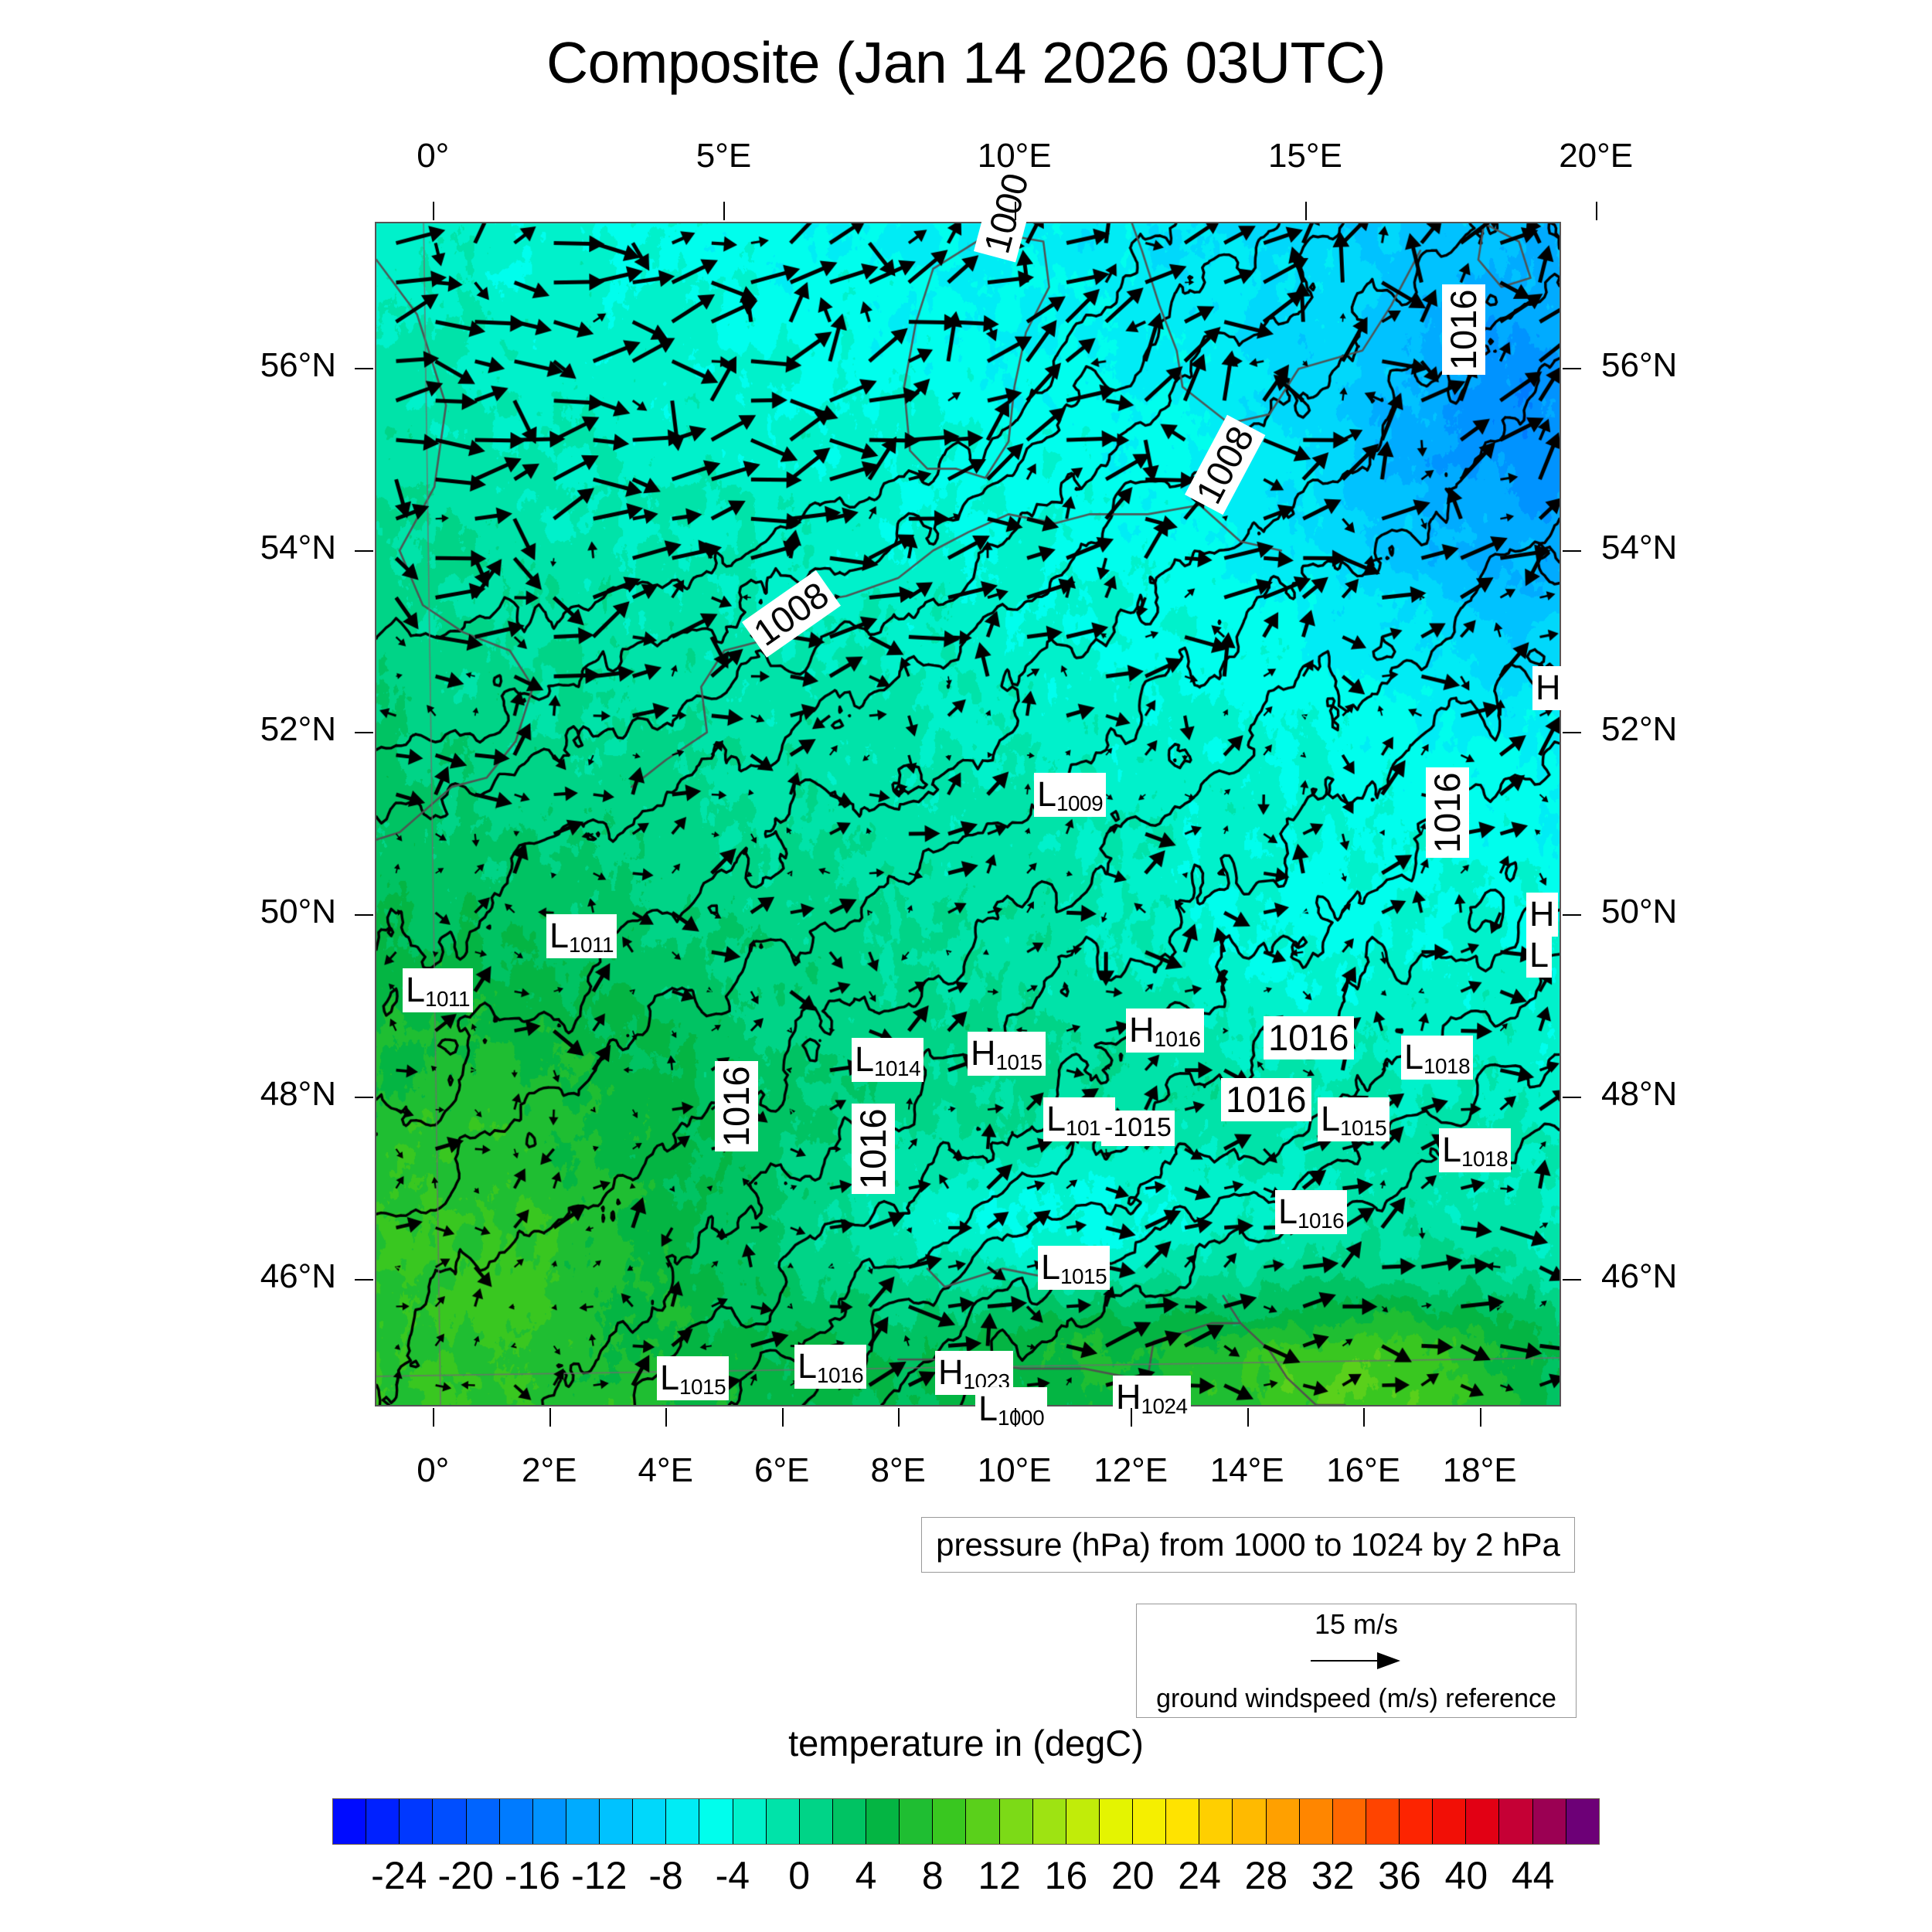 The height and width of the screenshot is (1932, 1932). Describe the element at coordinates (1466, 1875) in the screenshot. I see `colorbar-tick-16: 40` at that location.